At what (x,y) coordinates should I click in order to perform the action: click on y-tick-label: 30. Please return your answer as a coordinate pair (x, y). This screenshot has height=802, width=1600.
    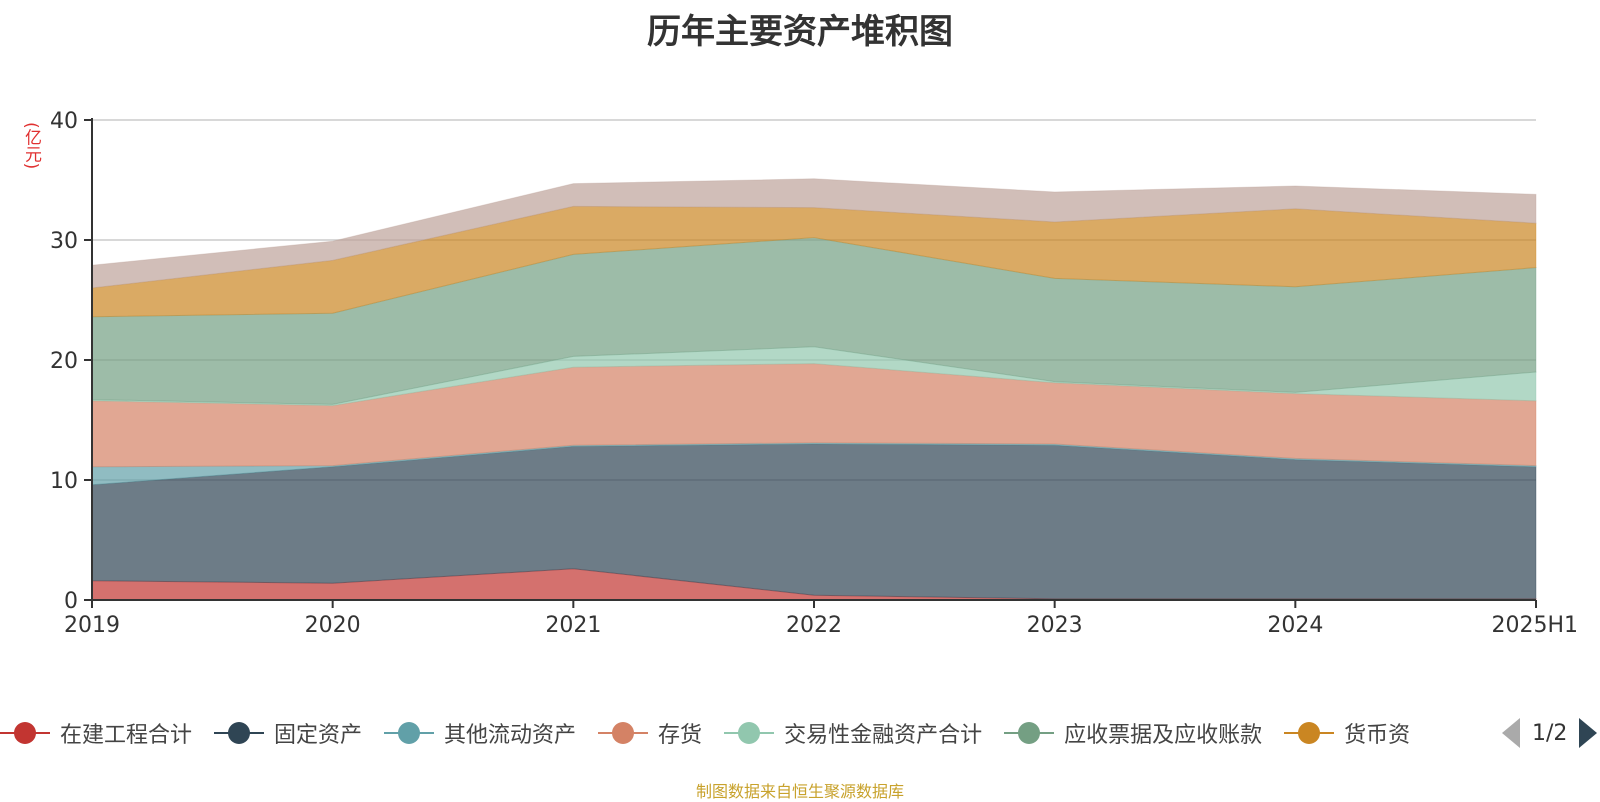
    Looking at the image, I should click on (64, 241).